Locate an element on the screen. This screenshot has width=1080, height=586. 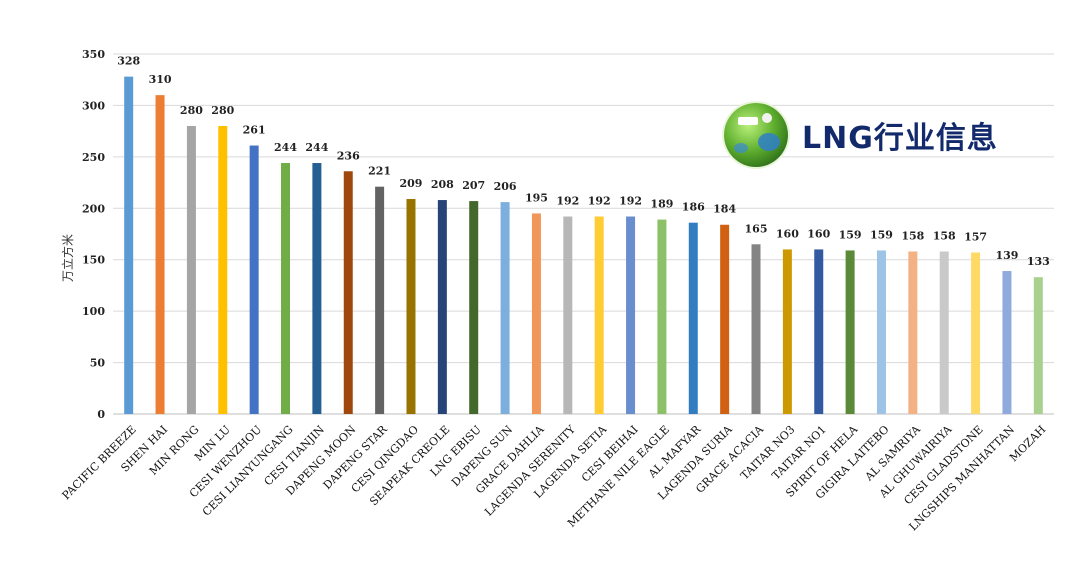
y-axis-label: 万立方米 is located at coordinates (67, 258).